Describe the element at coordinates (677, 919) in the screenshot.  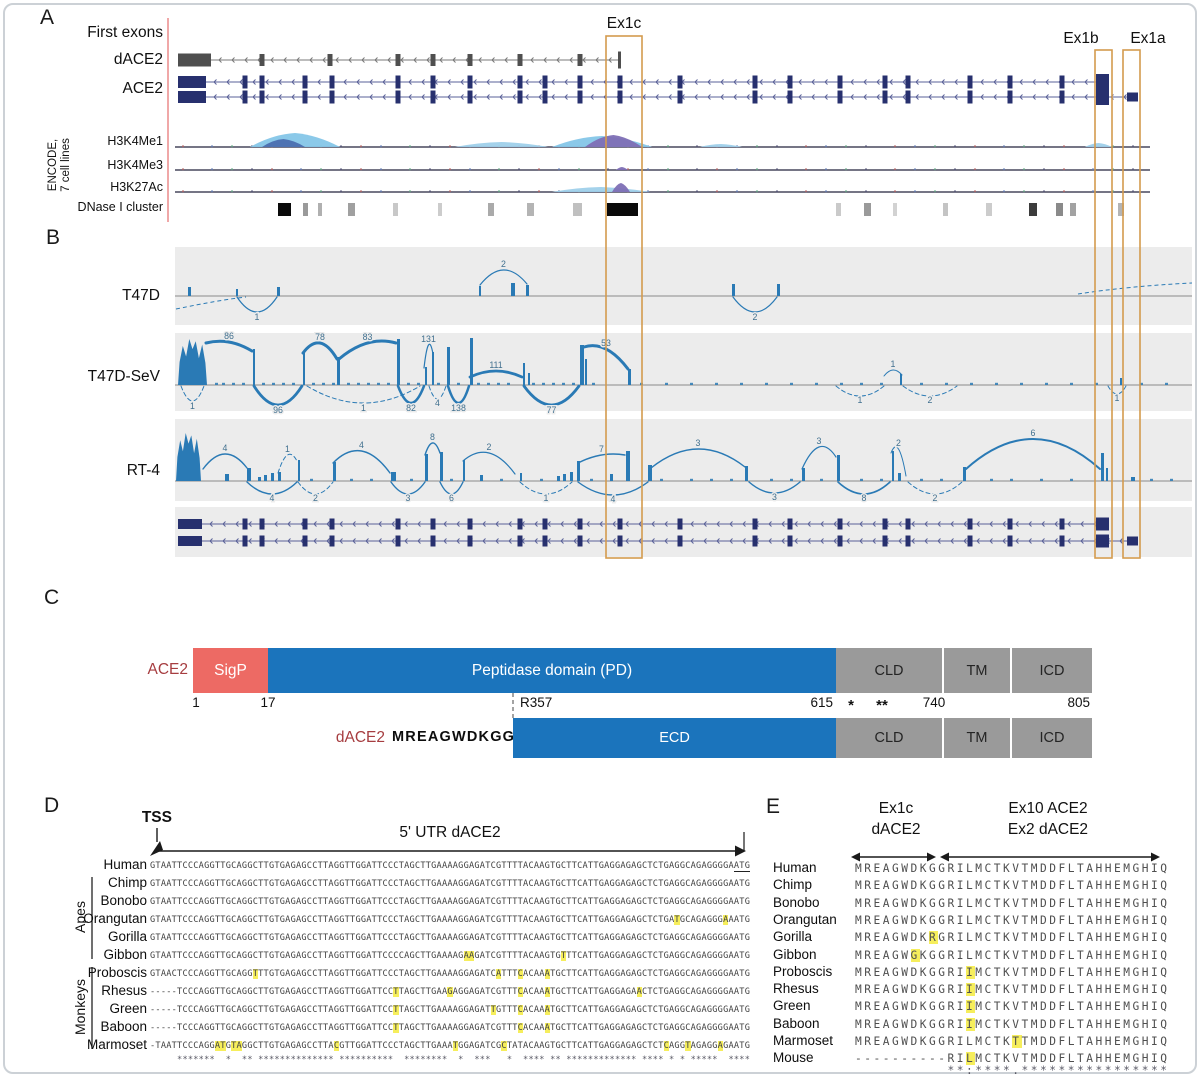
I see `variant-highlight: T` at that location.